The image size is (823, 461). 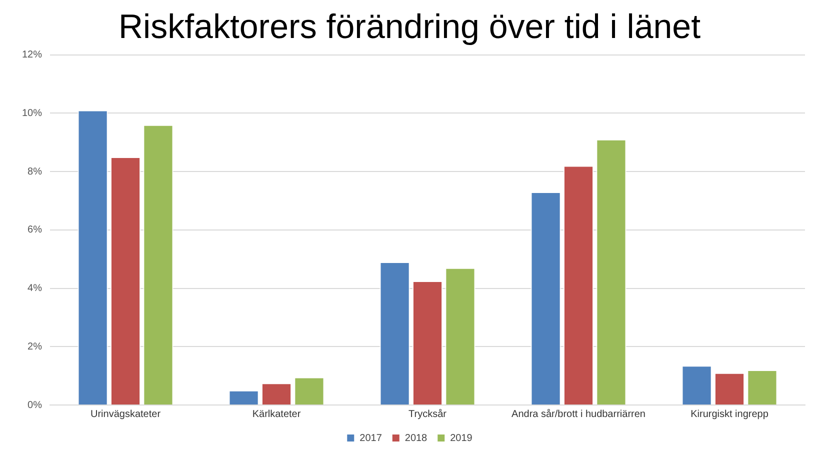 What do you see at coordinates (35, 288) in the screenshot?
I see `y-tick-label: 4%` at bounding box center [35, 288].